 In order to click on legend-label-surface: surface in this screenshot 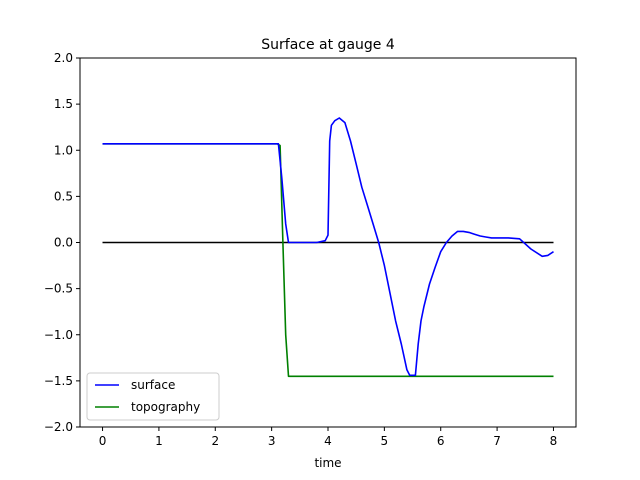, I will do `click(153, 385)`.